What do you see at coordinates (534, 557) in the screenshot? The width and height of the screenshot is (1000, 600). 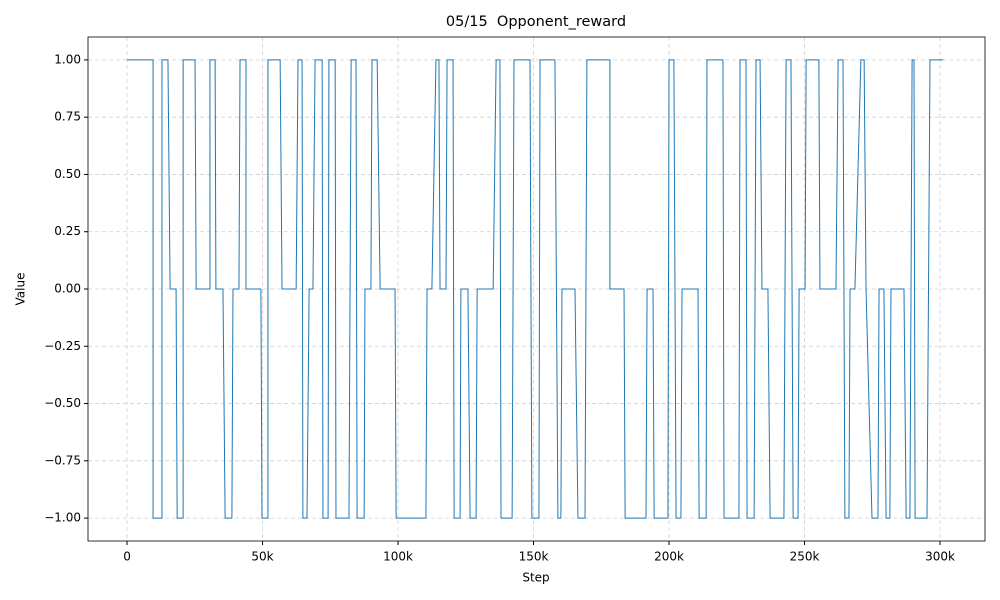 I see `x-tick-label: 150k` at bounding box center [534, 557].